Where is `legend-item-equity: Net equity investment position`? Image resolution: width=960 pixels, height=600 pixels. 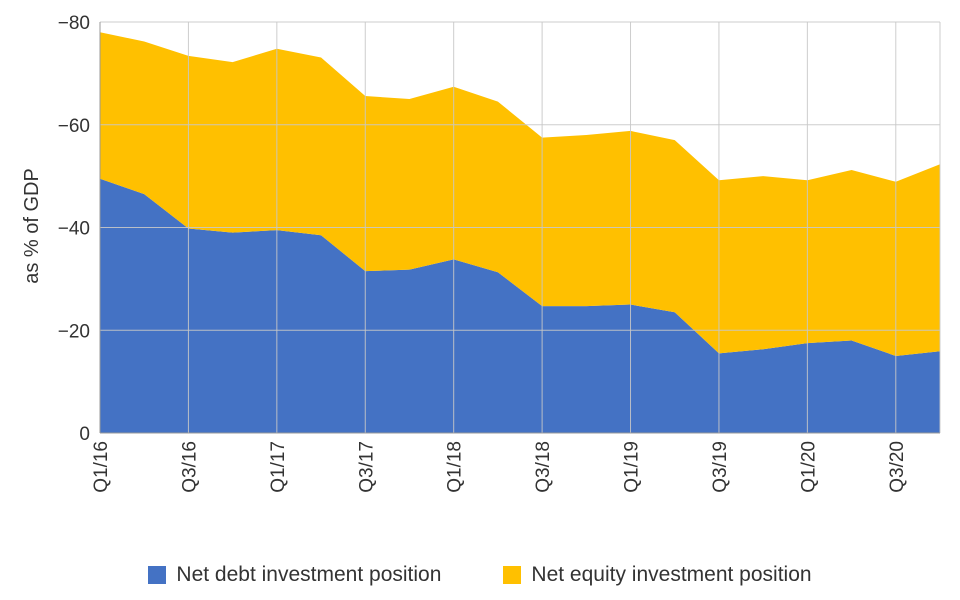
legend-item-equity: Net equity investment position is located at coordinates (657, 575).